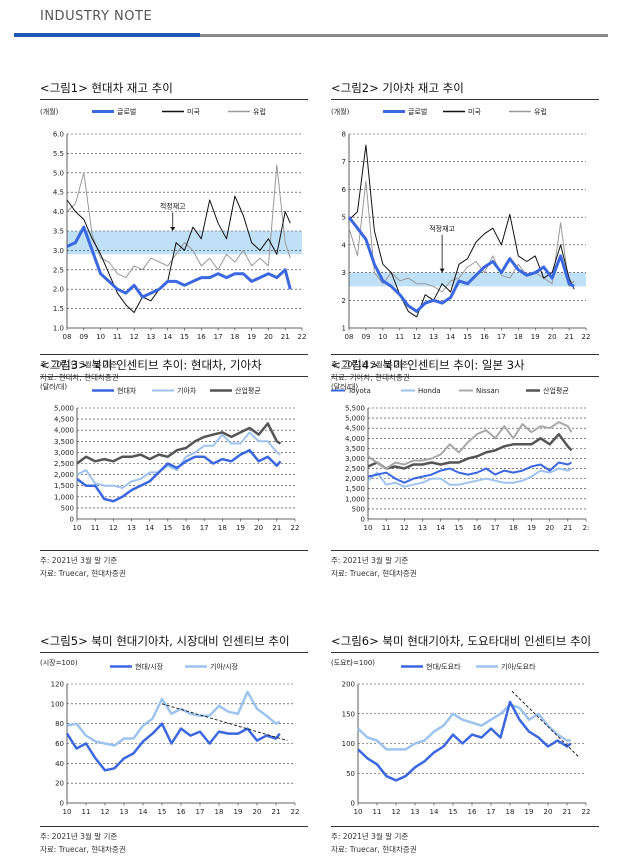 This screenshot has width=622, height=865. What do you see at coordinates (173, 229) in the screenshot?
I see `annotation-arrow-head` at bounding box center [173, 229].